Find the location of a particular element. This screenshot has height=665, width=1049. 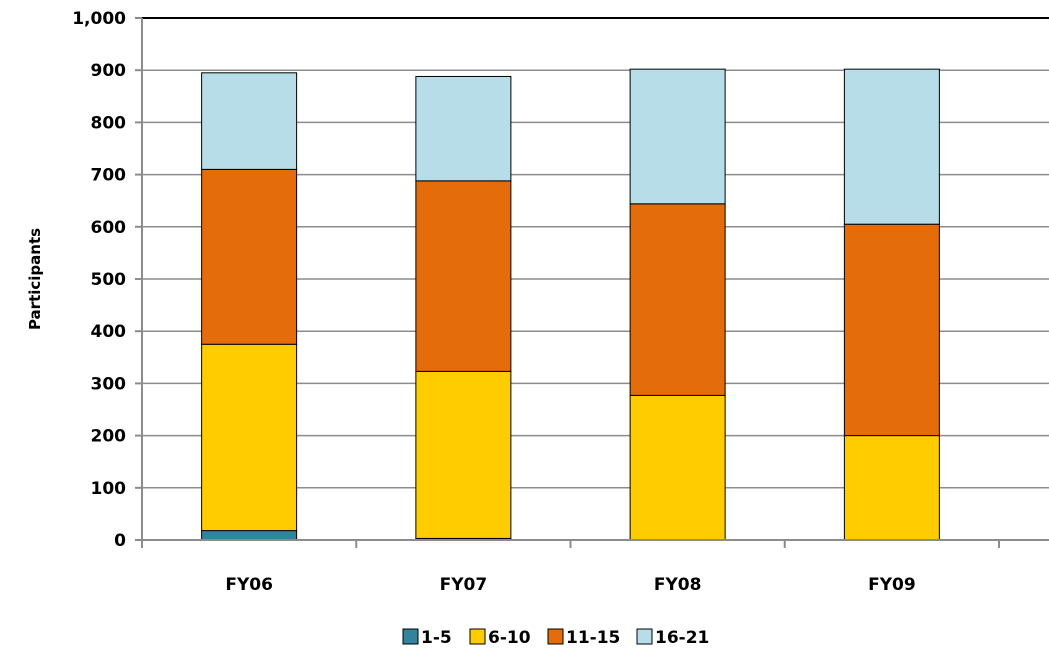

bar-segment-16-21-FY09 is located at coordinates (891, 146).